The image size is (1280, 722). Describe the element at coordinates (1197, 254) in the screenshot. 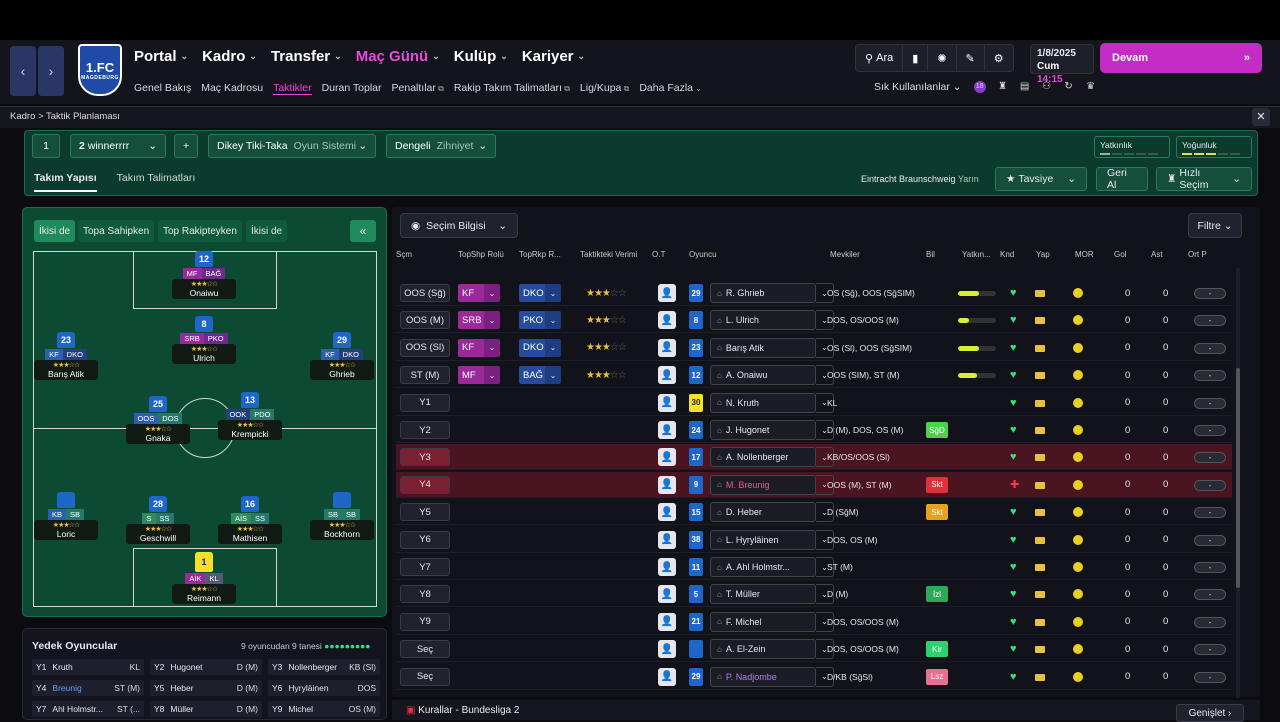

I see `column-header-14: Ort P` at that location.